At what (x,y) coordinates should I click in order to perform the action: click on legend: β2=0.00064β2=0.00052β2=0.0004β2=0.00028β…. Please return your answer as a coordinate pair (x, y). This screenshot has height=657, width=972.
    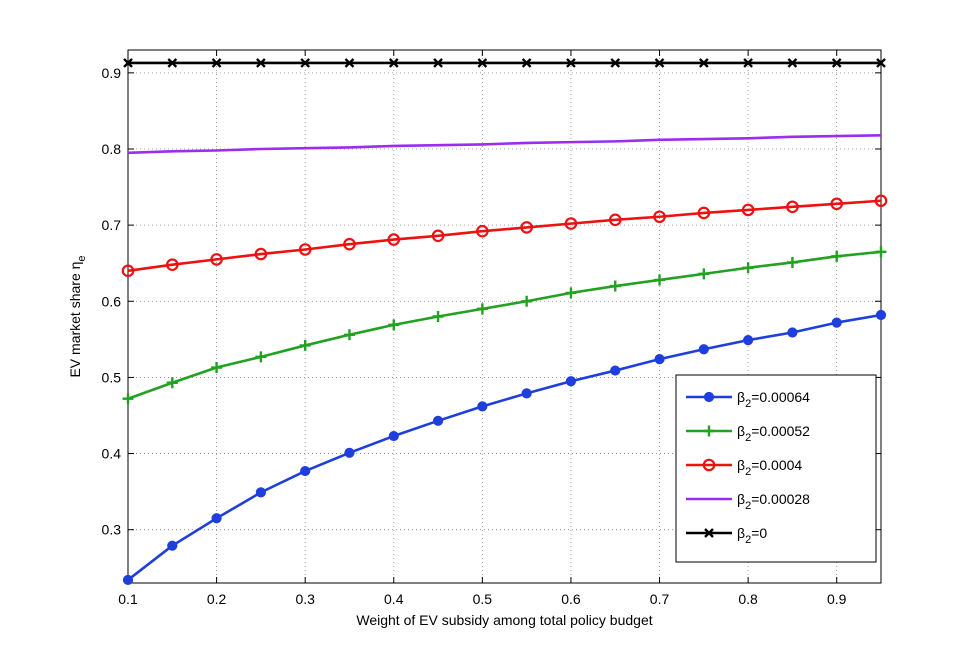
    Looking at the image, I should click on (776, 468).